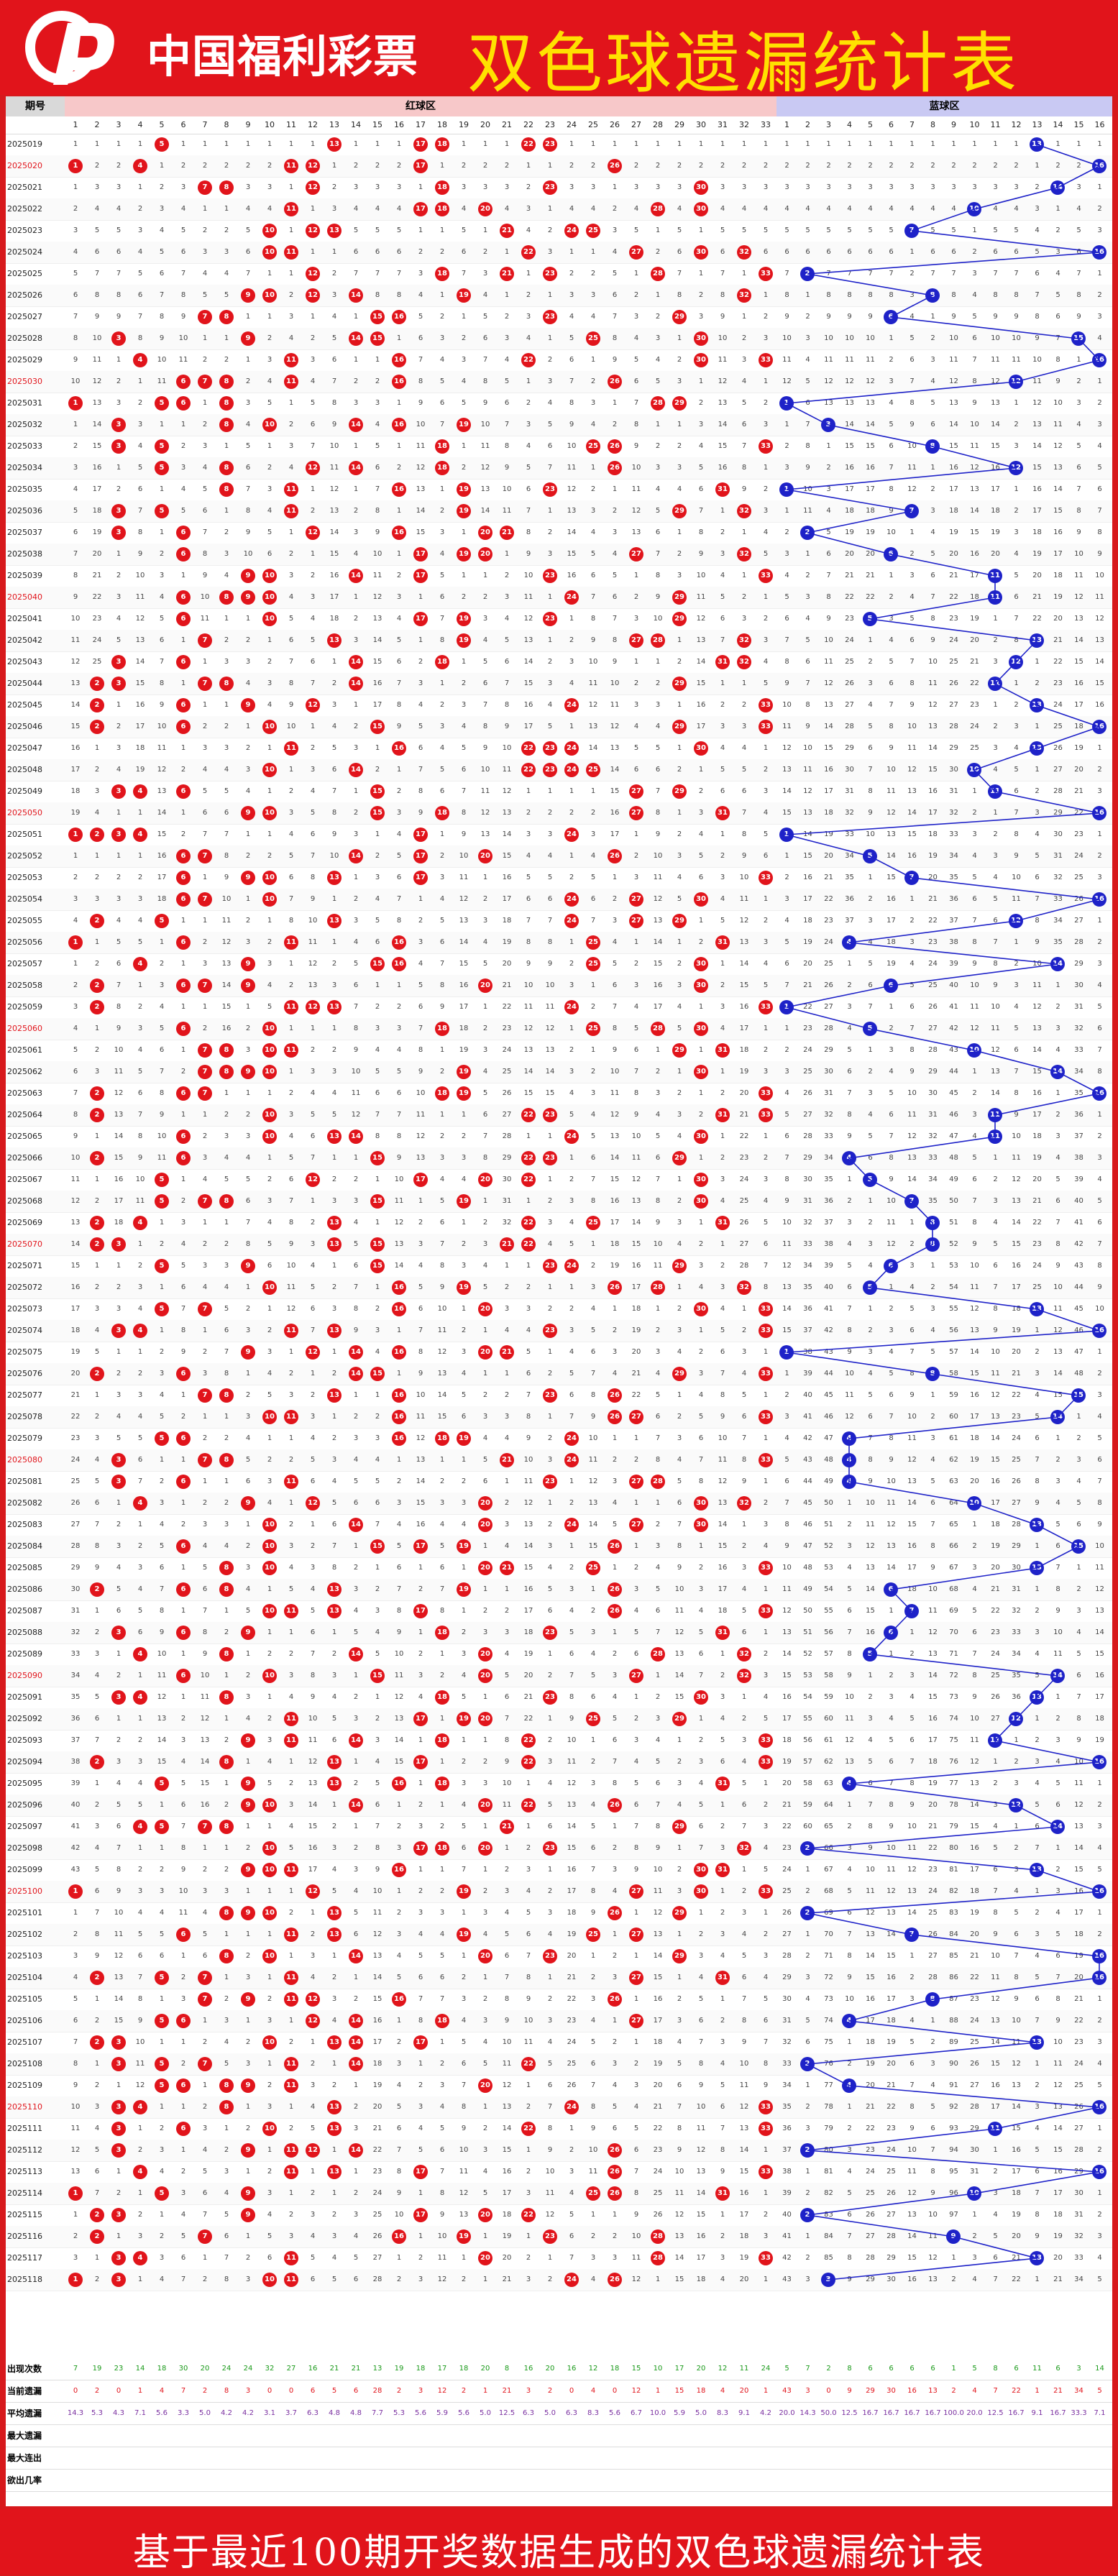  I want to click on red-number-header: 26, so click(615, 125).